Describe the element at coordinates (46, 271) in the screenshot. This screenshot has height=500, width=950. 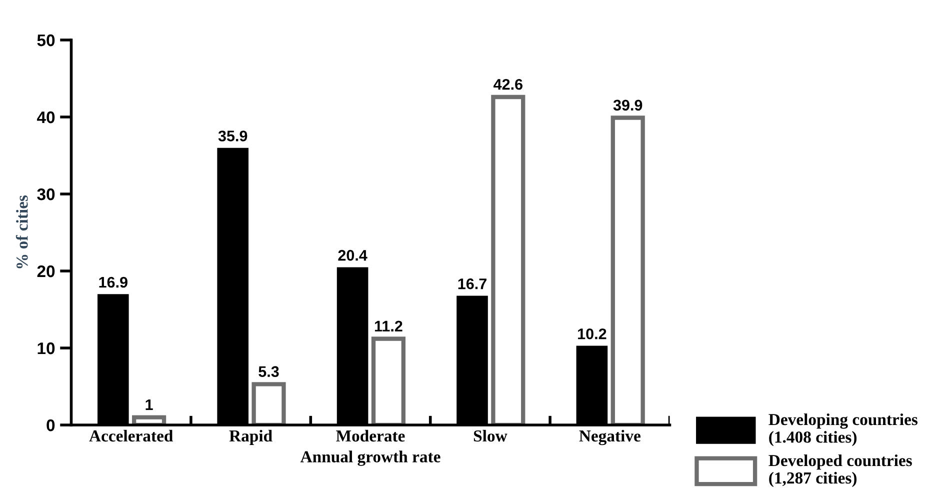
I see `y-tick-label: 20` at that location.